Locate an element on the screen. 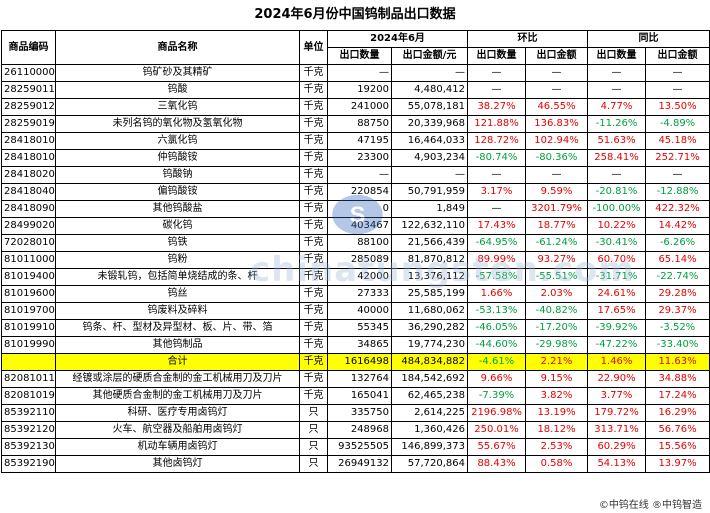 The height and width of the screenshot is (513, 710). cell-amount: 16,464,033 is located at coordinates (429, 141).